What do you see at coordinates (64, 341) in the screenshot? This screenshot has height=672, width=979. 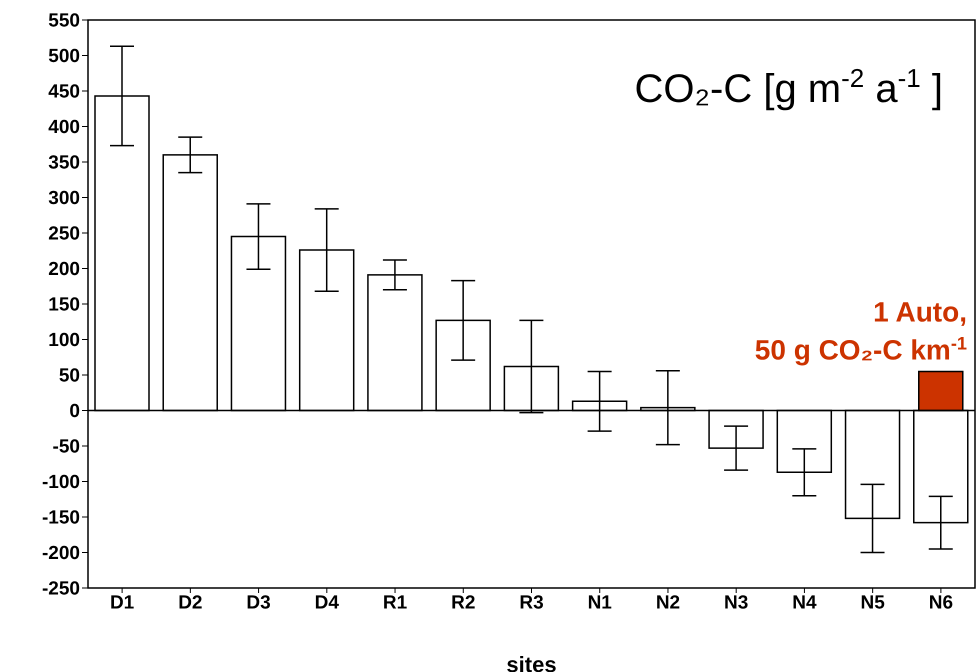 I see `y-tick-label: 100` at bounding box center [64, 341].